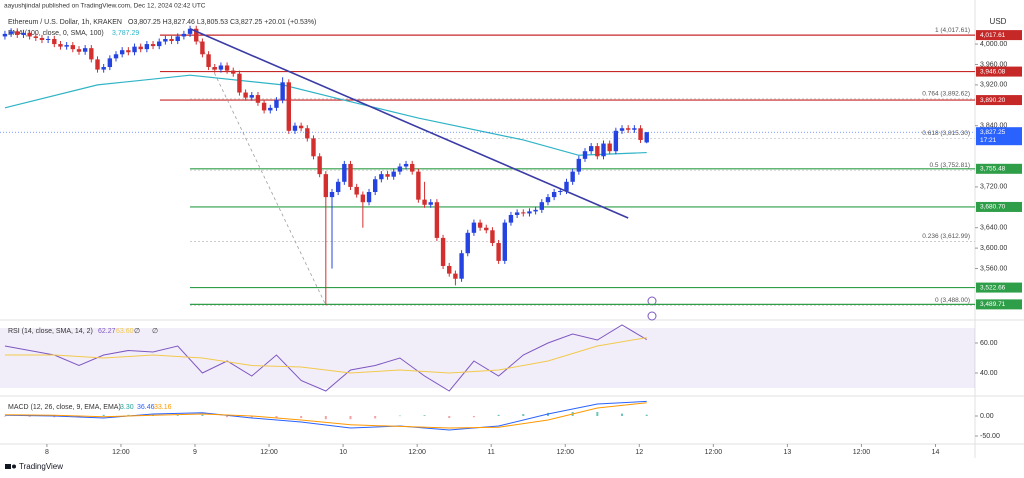  I want to click on y-tick-label: 4,000.00, so click(993, 44).